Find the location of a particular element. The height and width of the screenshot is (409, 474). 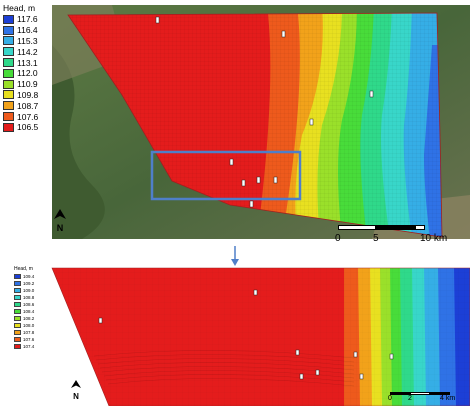

legend-label: 115.3 is located at coordinates (27, 40).